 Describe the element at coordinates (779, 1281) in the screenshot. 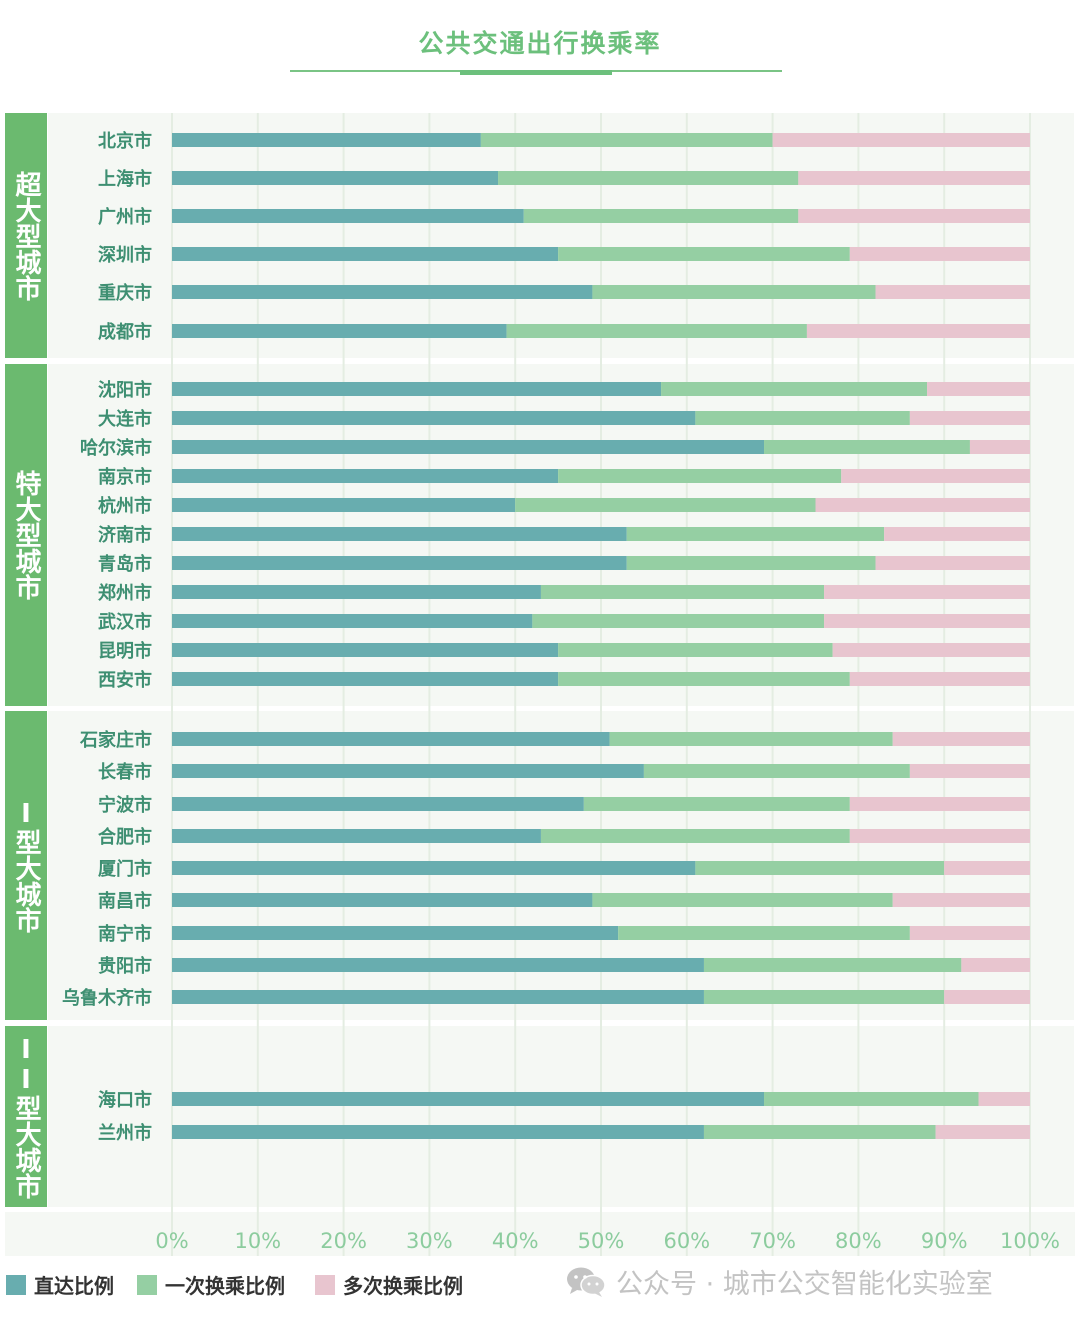

I see `watermark: 公众号 · 城市公交智能化实验室` at that location.